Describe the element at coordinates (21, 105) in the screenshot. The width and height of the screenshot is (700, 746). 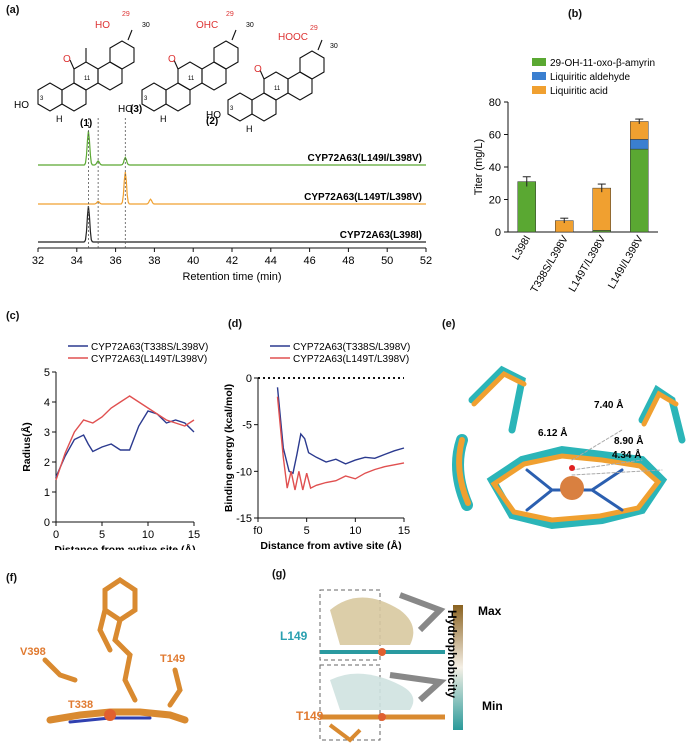
I see `s1-ho: HO` at that location.